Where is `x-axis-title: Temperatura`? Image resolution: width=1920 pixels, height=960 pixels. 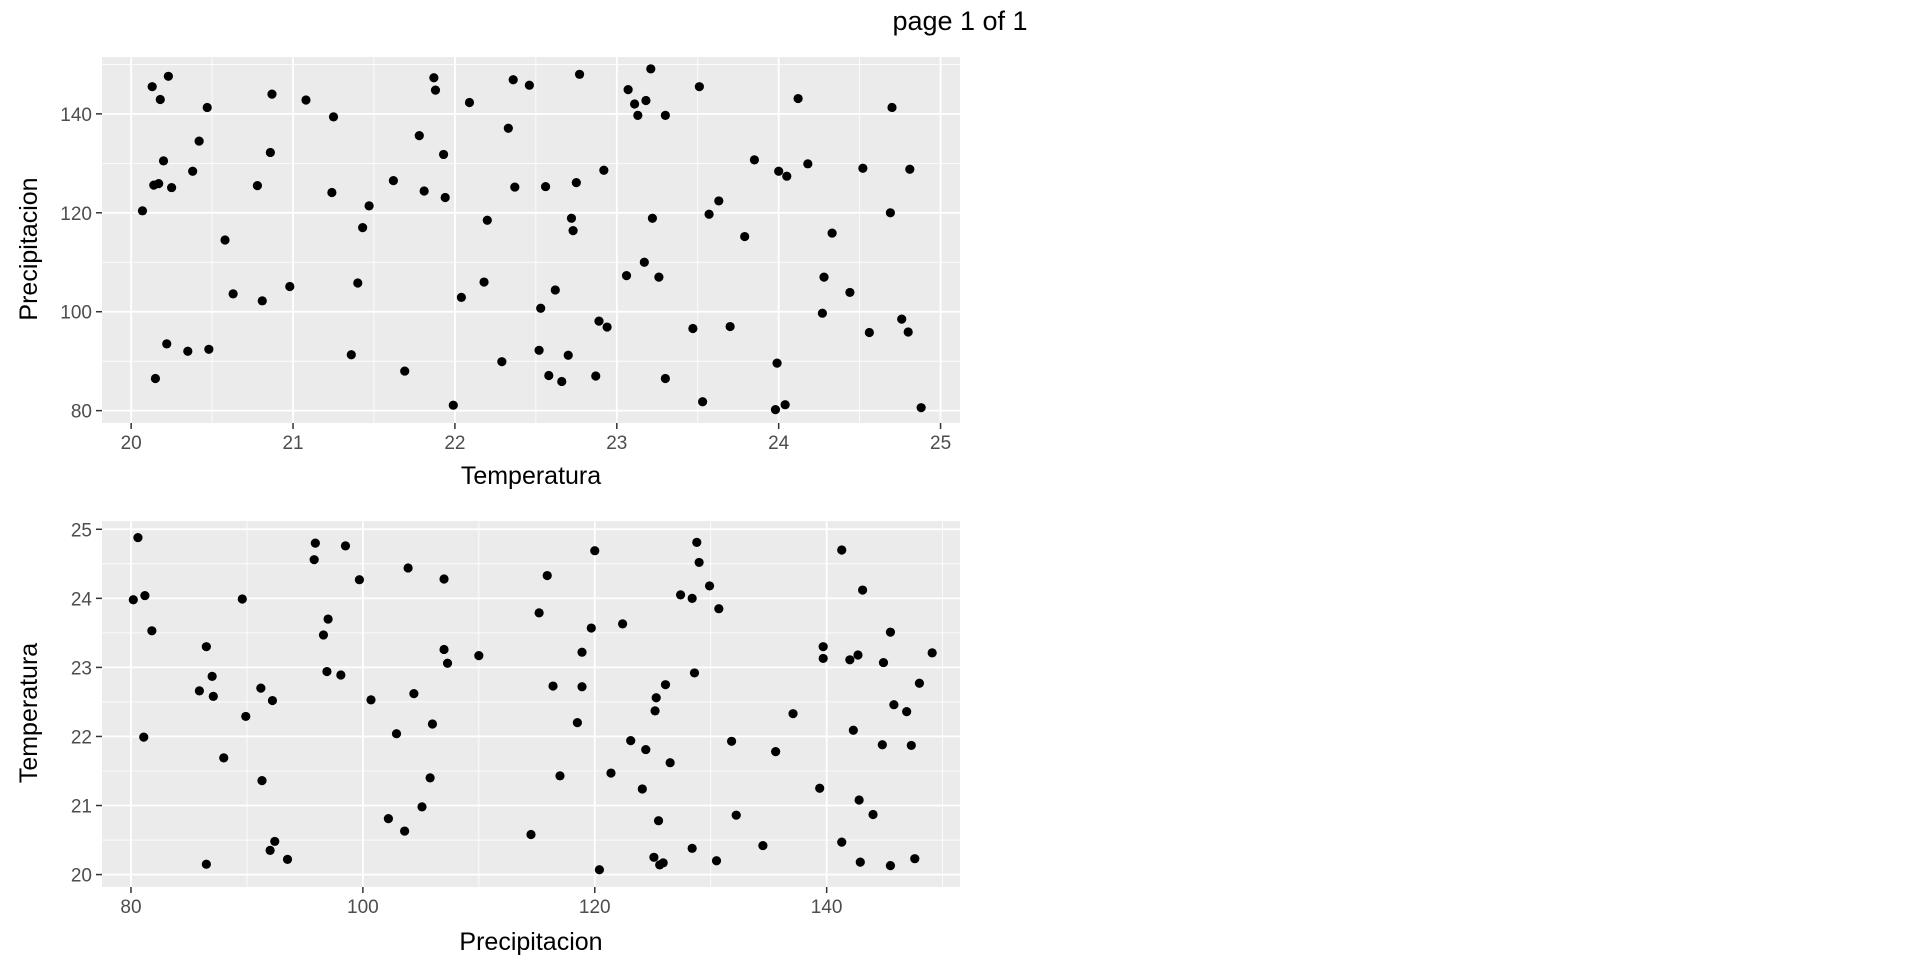 x-axis-title: Temperatura is located at coordinates (531, 476).